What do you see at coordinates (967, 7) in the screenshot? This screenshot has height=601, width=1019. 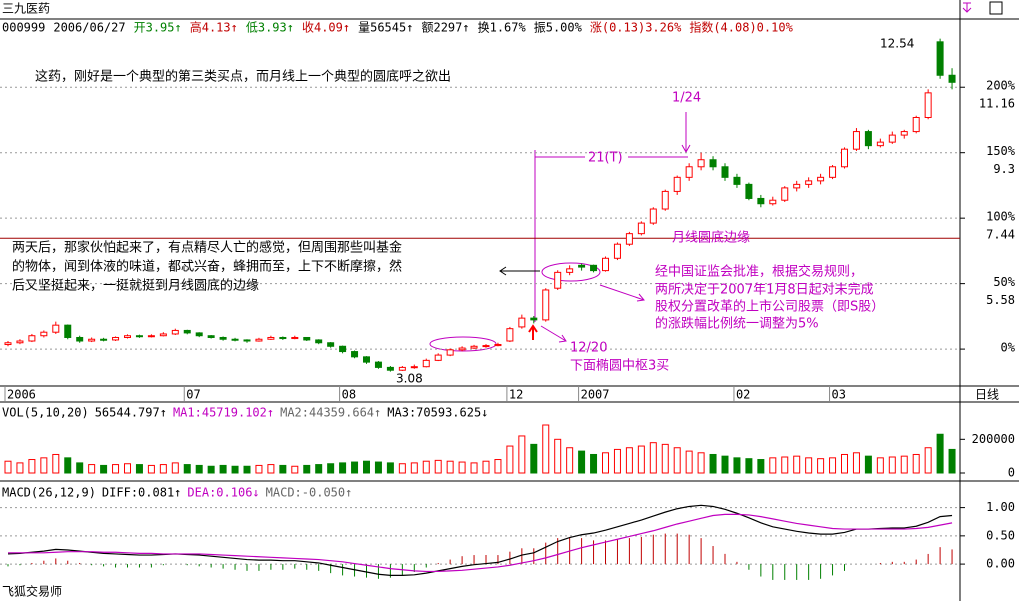 I see `arrow-icon` at bounding box center [967, 7].